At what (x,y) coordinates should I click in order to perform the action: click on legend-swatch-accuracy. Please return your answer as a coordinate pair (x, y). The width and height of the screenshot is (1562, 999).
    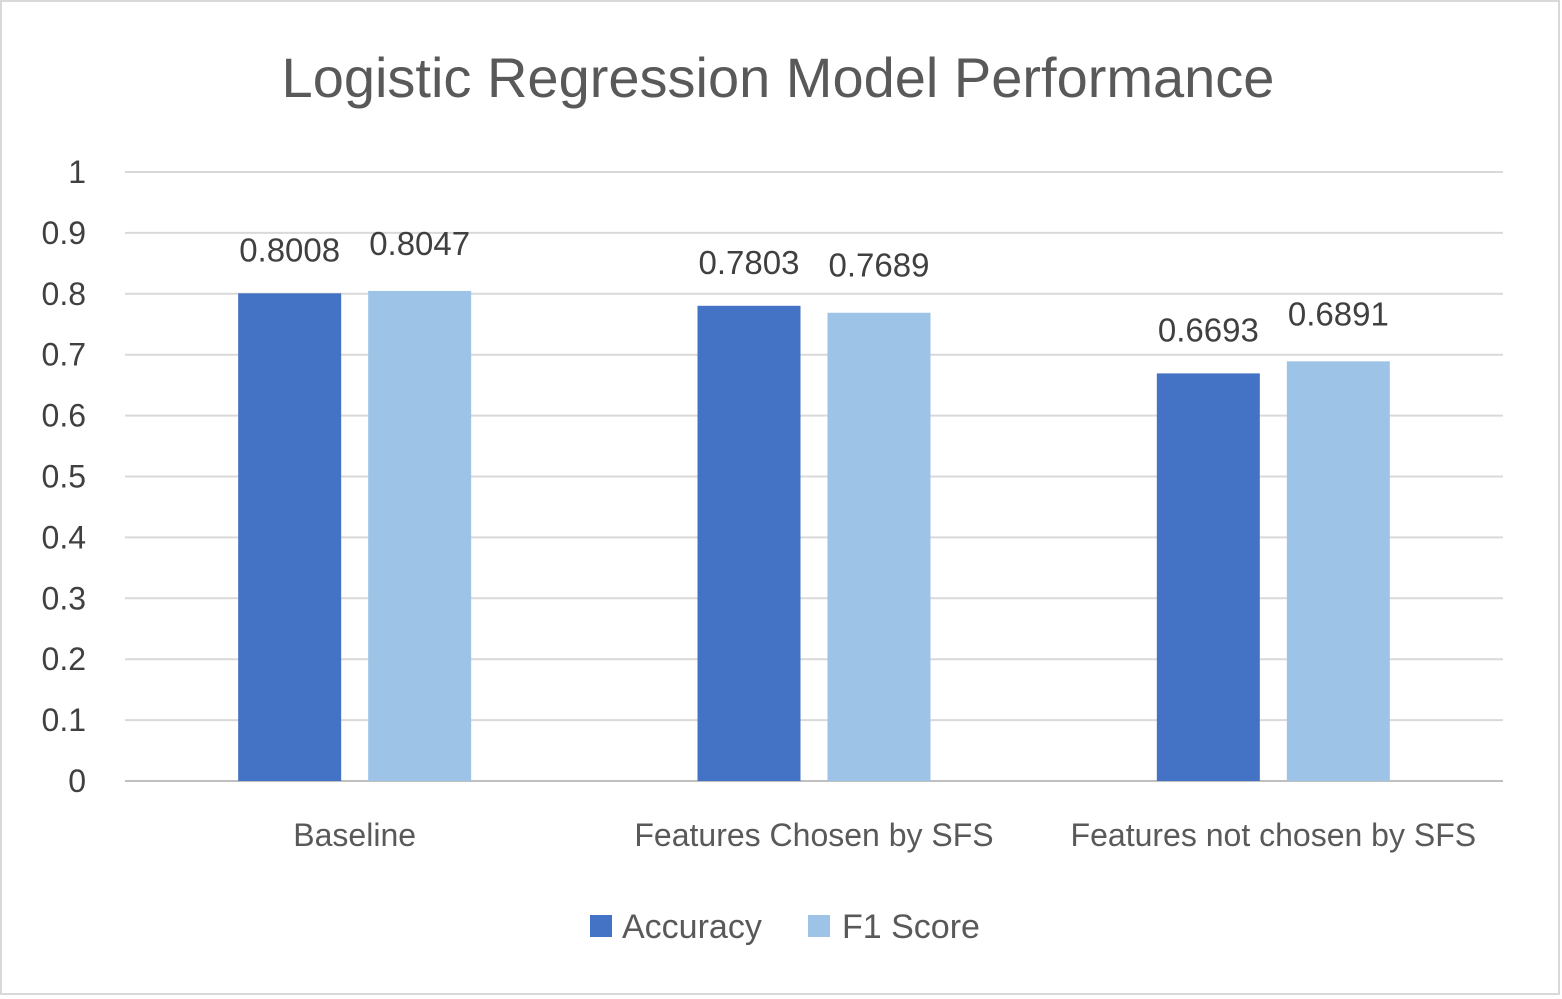
    Looking at the image, I should click on (601, 926).